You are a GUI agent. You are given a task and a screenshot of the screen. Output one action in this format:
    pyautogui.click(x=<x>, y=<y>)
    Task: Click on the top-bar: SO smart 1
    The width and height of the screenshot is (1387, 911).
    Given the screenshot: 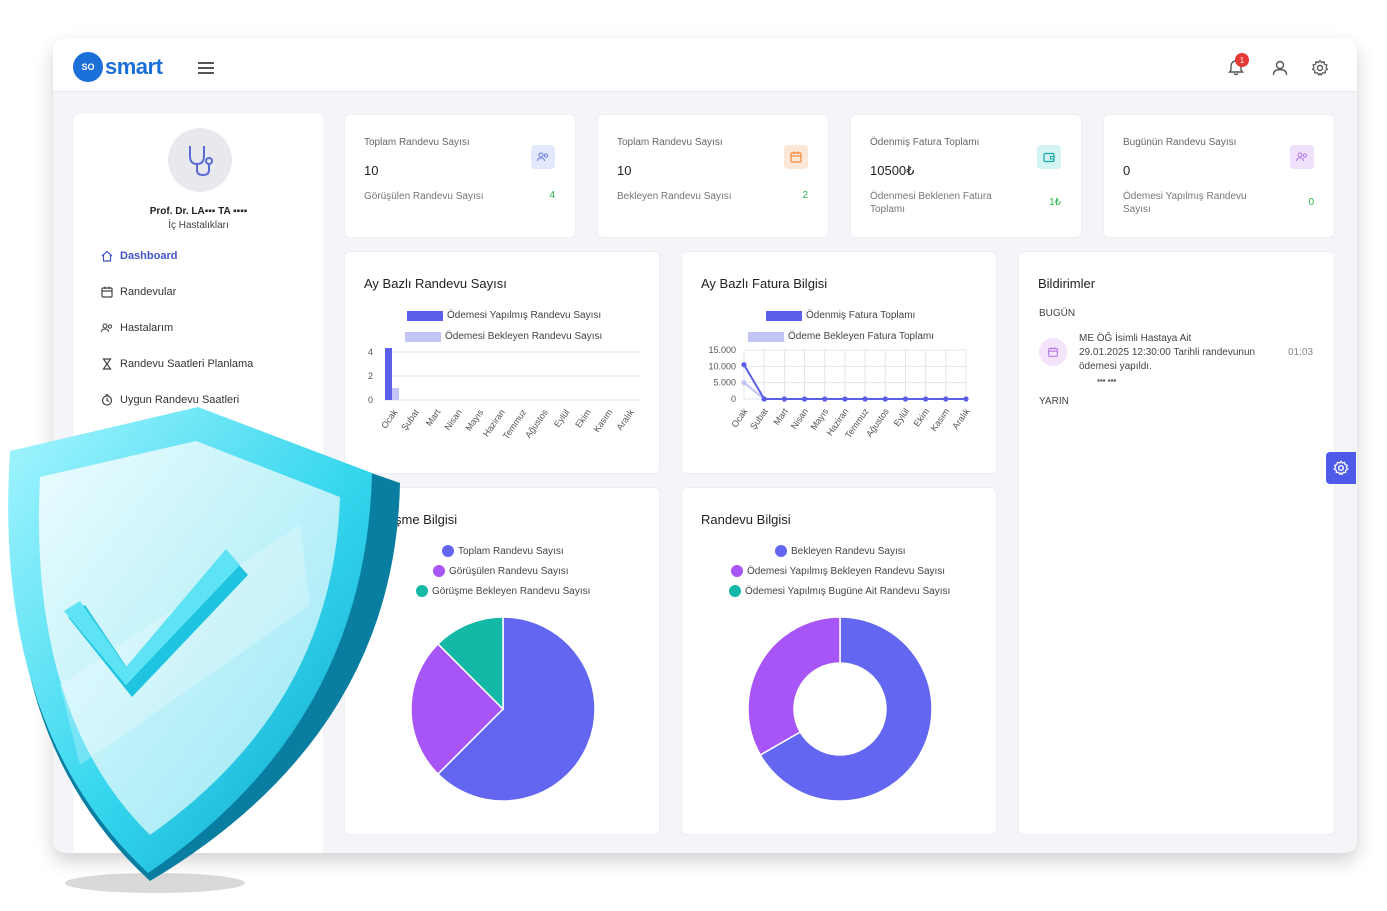 What is the action you would take?
    pyautogui.click(x=705, y=65)
    